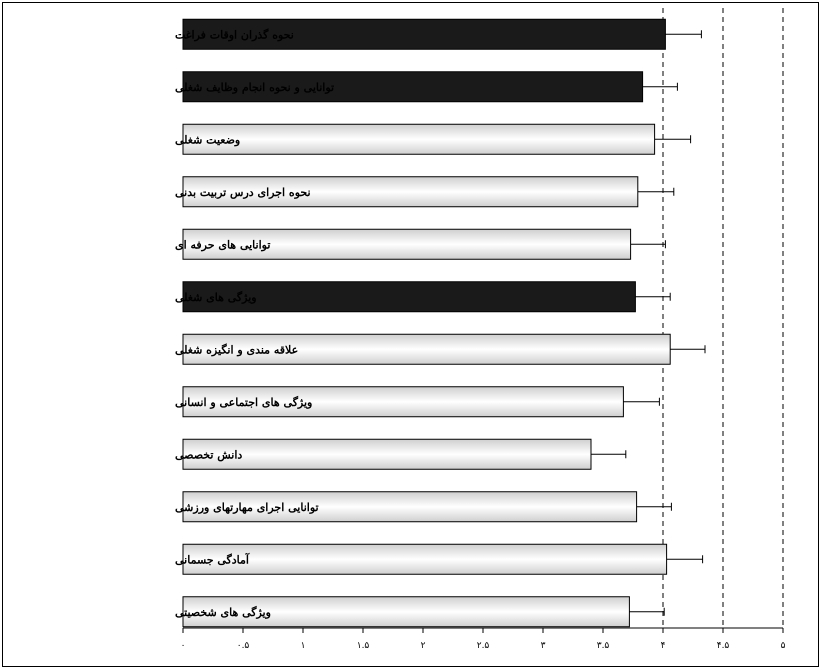 The image size is (823, 671). Describe the element at coordinates (483, 646) in the screenshot. I see `x-tick-label-5: ۲.۵` at that location.